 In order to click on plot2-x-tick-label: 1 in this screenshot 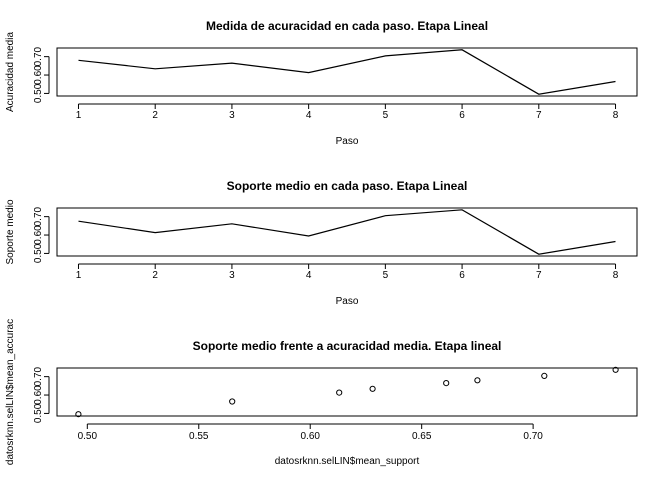, I will do `click(79, 275)`.